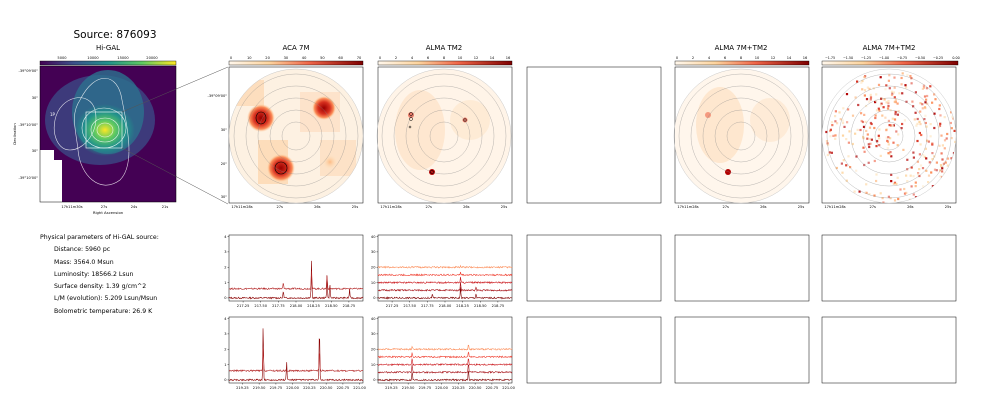  What do you see at coordinates (103, 311) in the screenshot?
I see `param-tbol: Bolometric temperature: 26.9 K` at bounding box center [103, 311].